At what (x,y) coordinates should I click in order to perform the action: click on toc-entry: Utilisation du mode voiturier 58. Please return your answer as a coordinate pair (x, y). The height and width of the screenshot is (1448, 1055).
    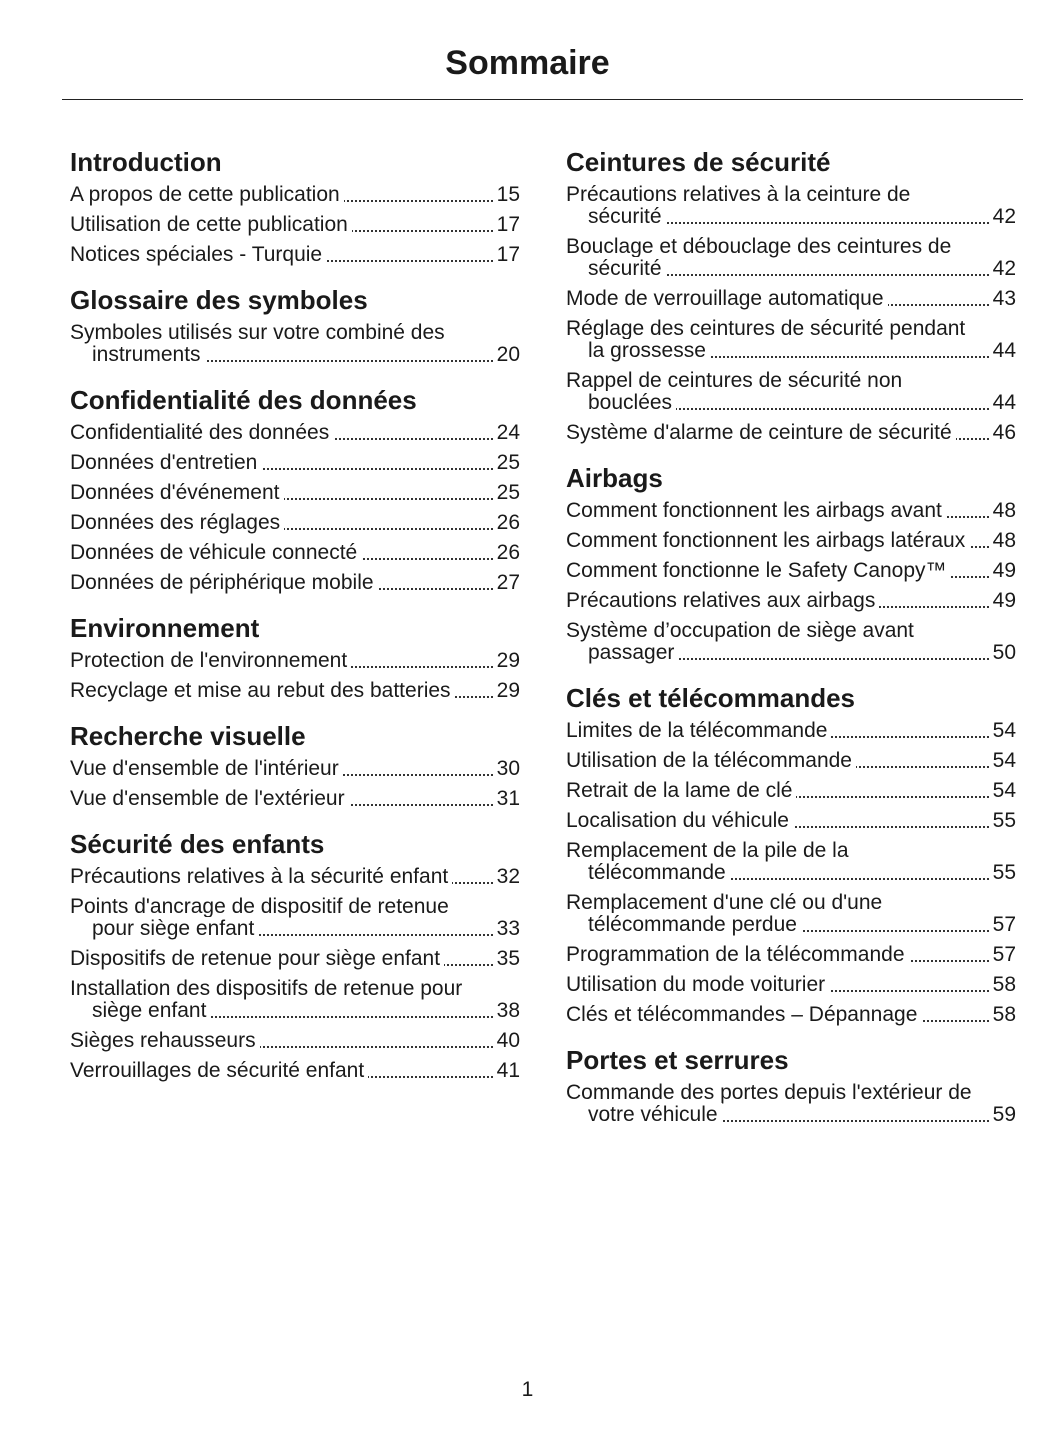
    Looking at the image, I should click on (791, 984).